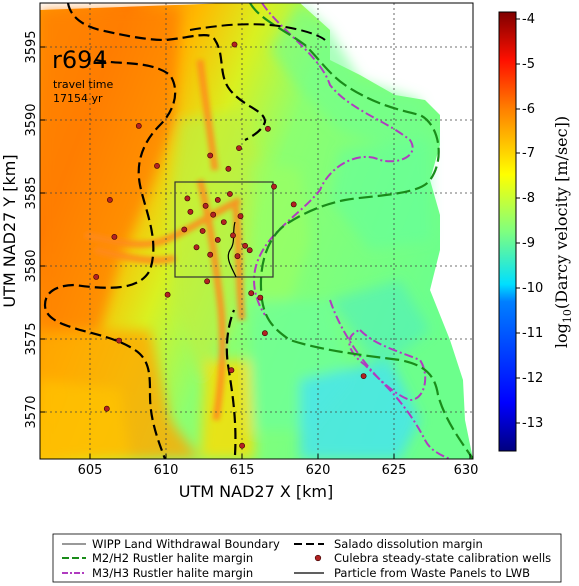  What do you see at coordinates (466, 470) in the screenshot?
I see `x-tick-label: 630` at bounding box center [466, 470].